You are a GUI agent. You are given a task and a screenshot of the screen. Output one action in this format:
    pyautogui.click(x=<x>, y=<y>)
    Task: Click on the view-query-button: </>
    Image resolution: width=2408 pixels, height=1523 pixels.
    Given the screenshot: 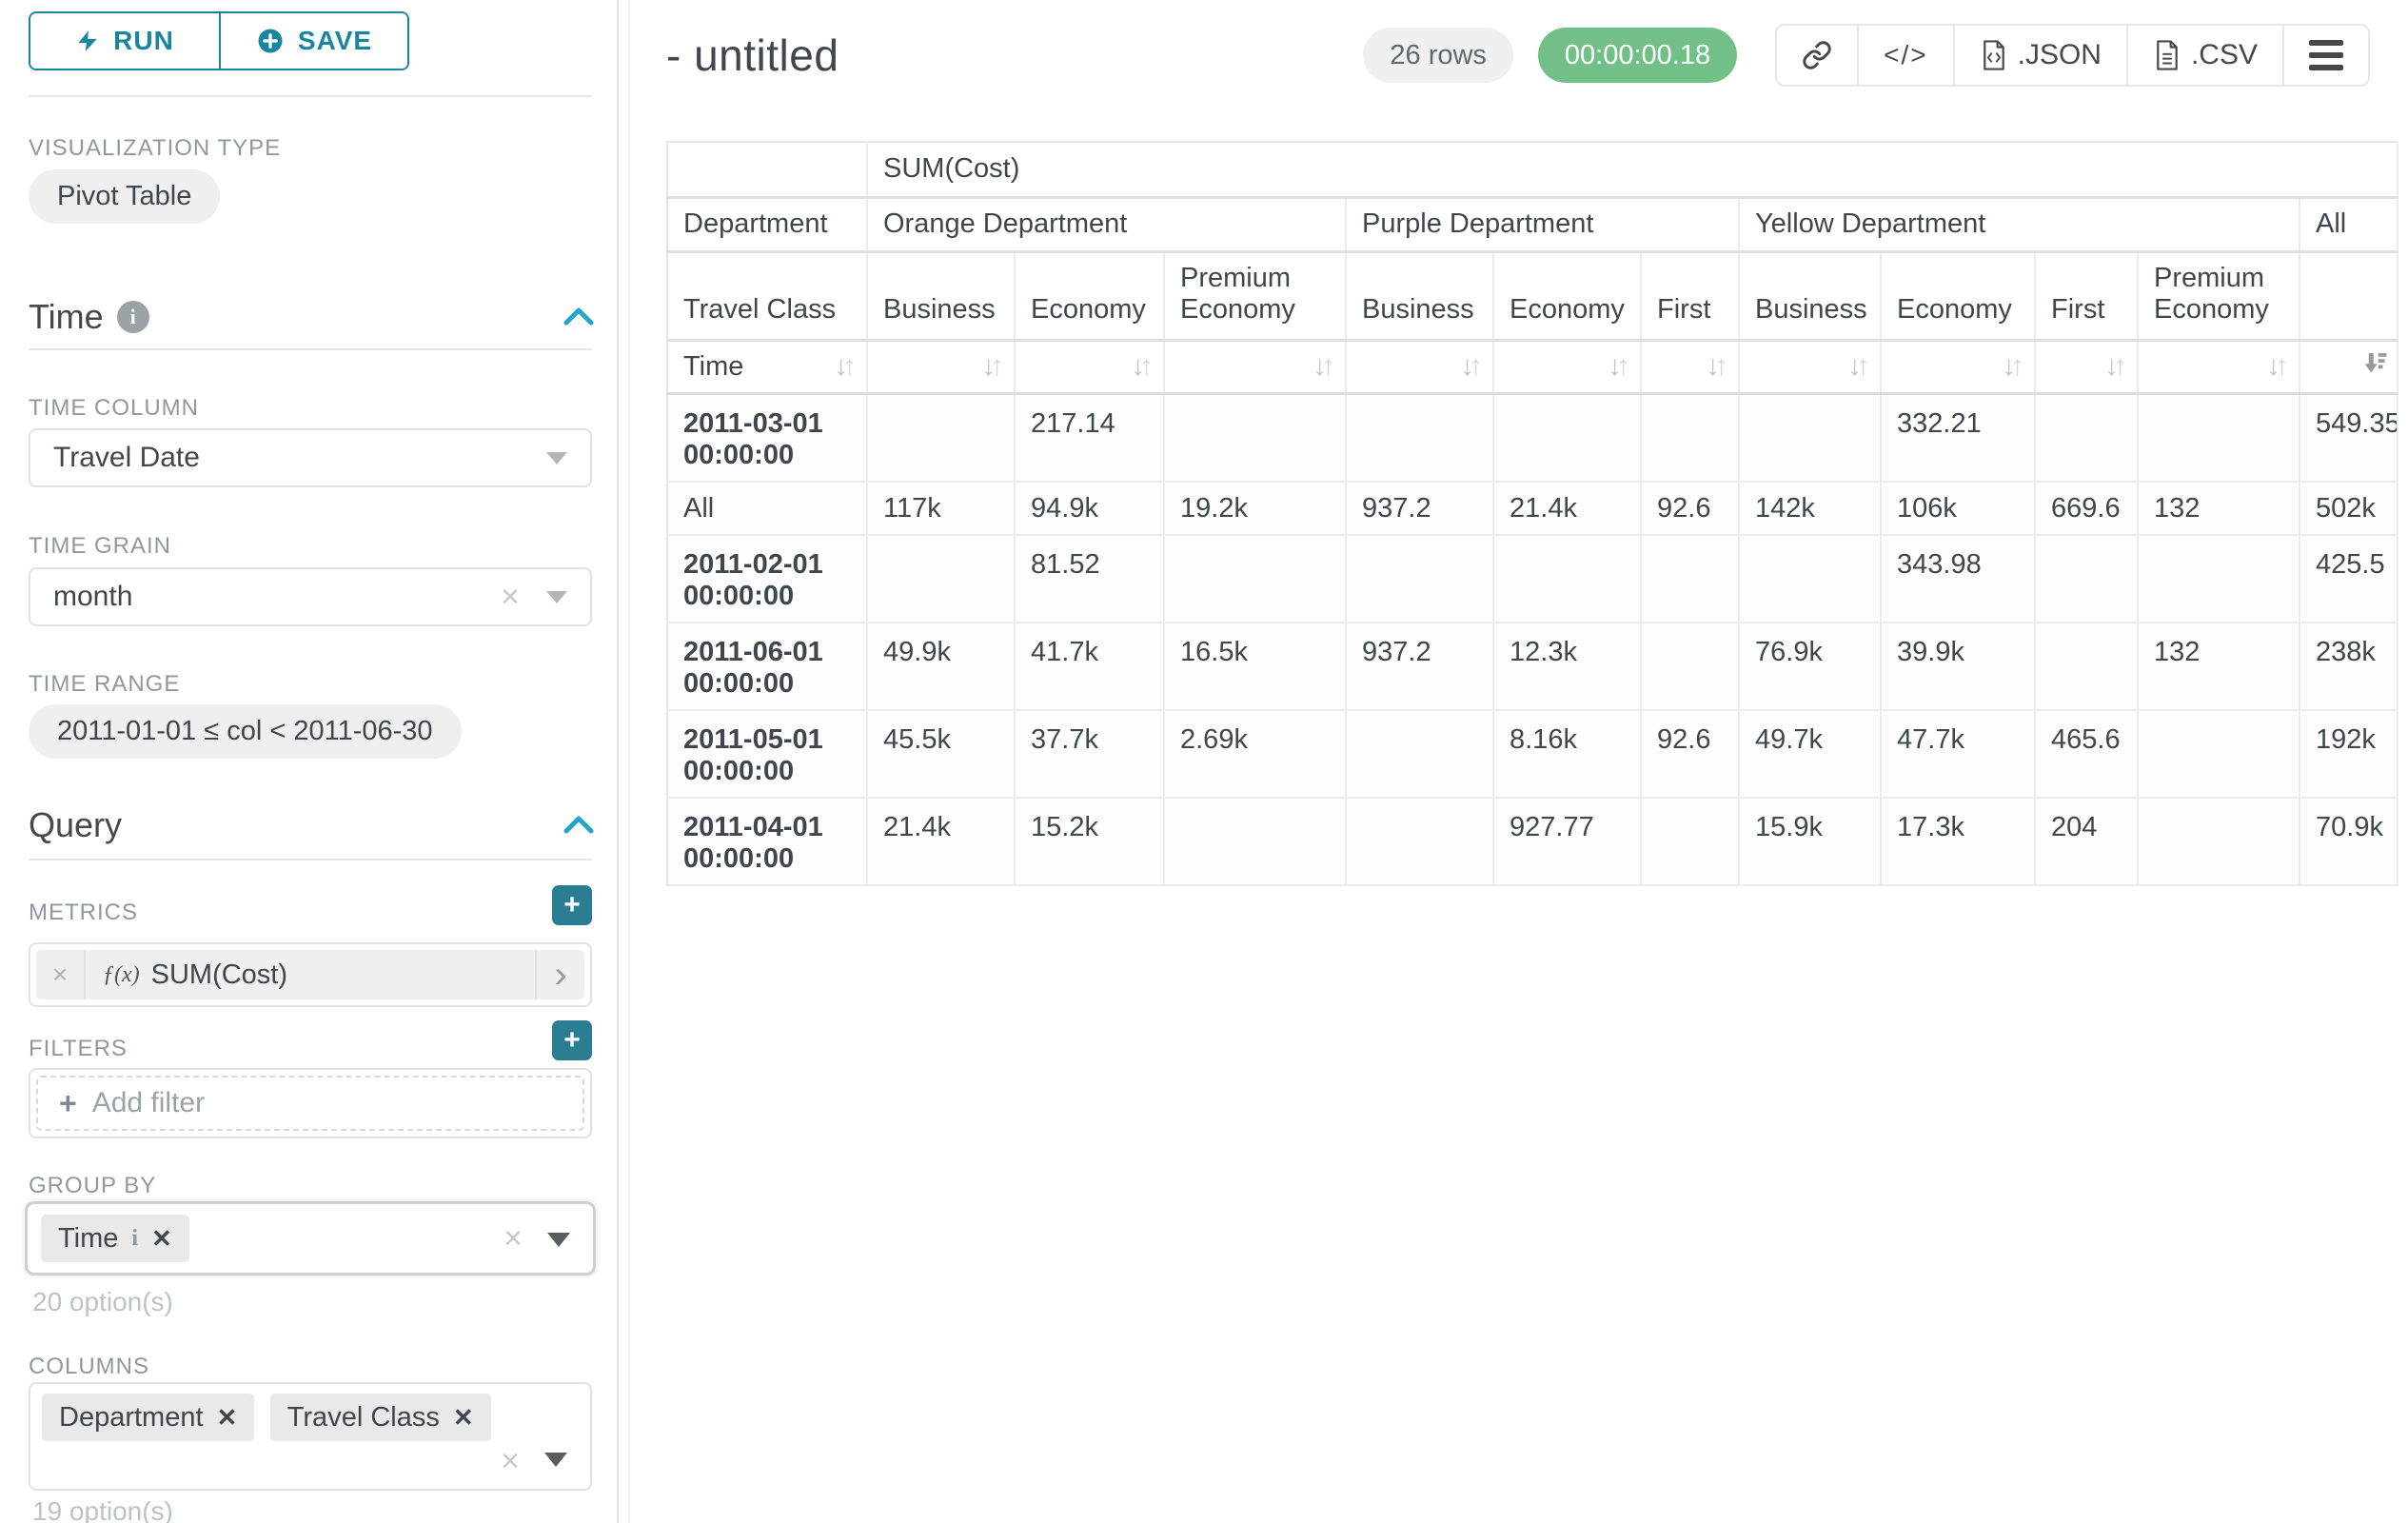 What is the action you would take?
    pyautogui.click(x=1905, y=56)
    